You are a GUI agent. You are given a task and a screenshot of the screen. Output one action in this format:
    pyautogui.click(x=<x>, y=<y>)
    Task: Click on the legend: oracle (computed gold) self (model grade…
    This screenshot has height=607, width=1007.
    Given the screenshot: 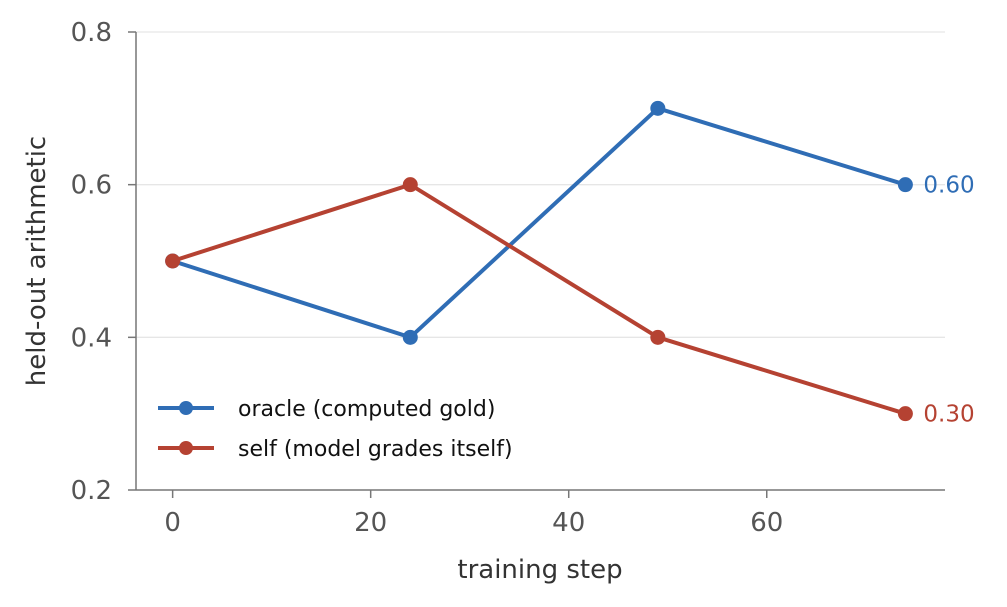 What is the action you would take?
    pyautogui.click(x=335, y=429)
    